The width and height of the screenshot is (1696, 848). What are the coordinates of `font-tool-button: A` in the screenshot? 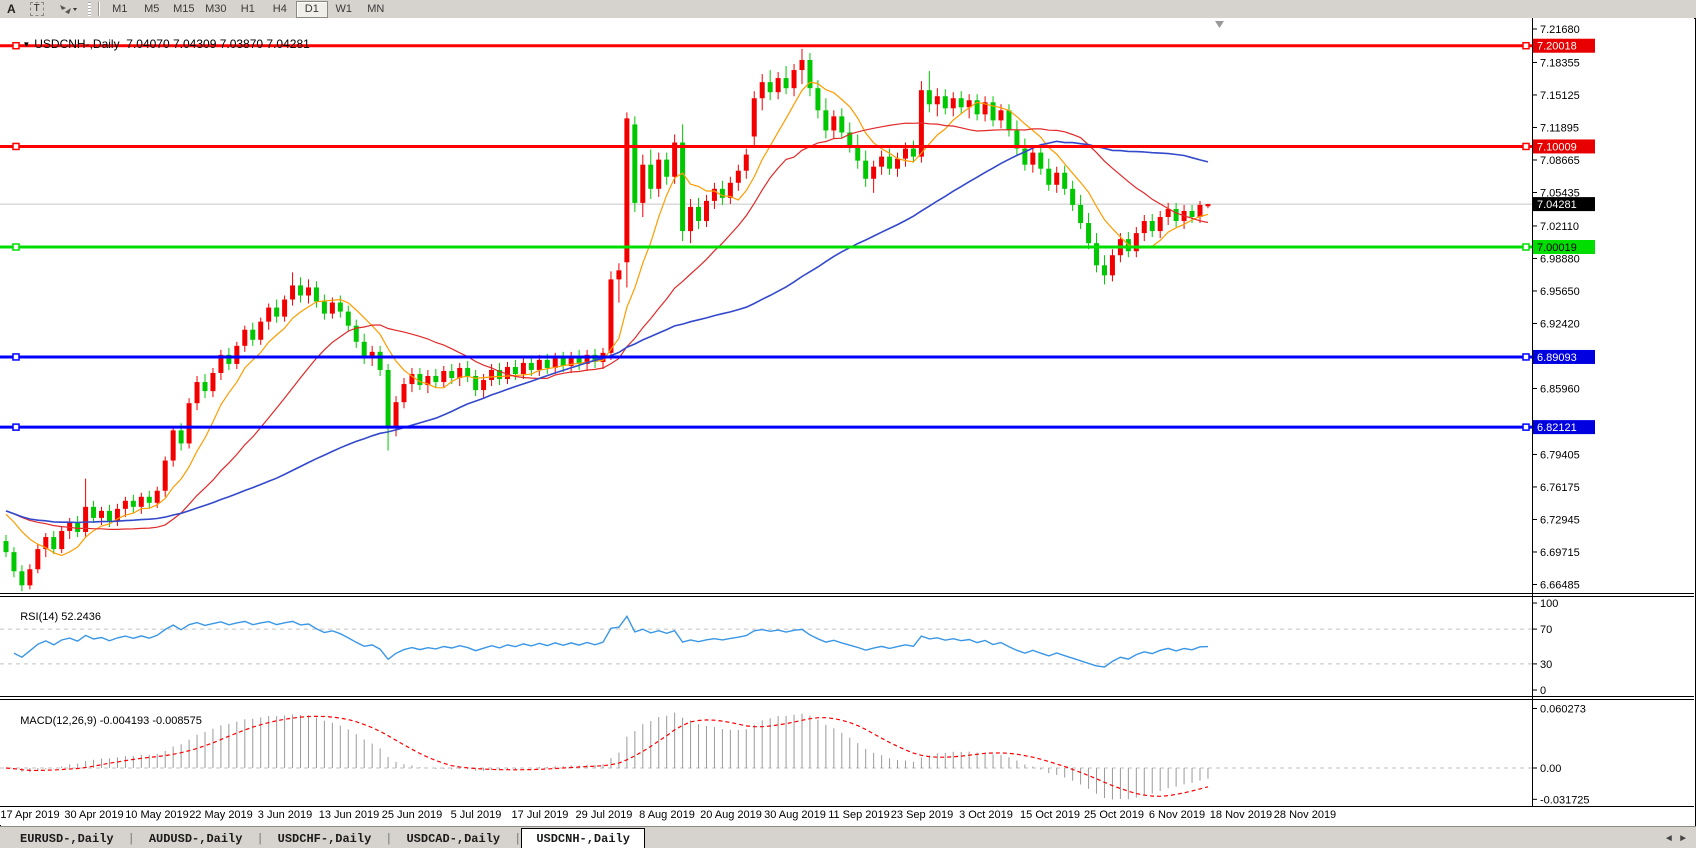 It's located at (11, 9).